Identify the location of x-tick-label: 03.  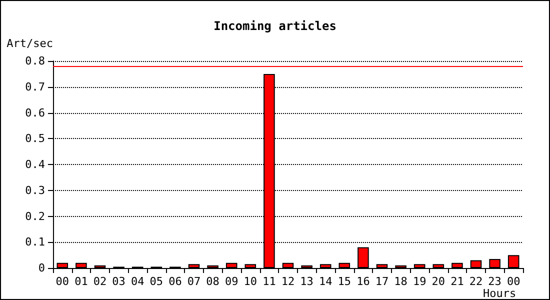
(119, 281).